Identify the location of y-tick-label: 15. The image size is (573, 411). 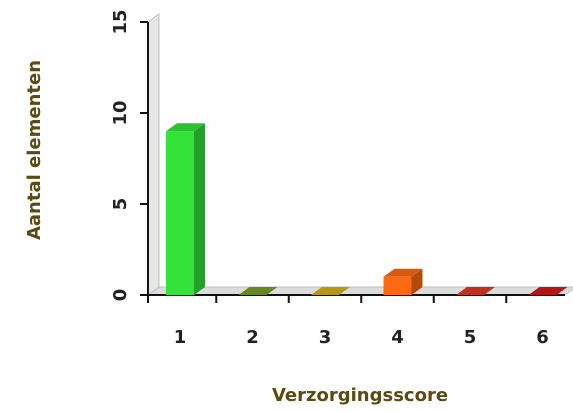
(120, 21).